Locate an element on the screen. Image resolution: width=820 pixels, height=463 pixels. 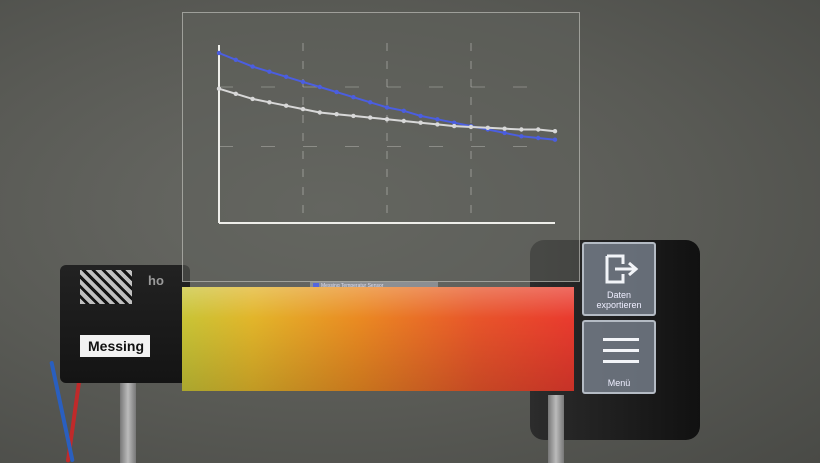
menu-button-label: Menü is located at coordinates (619, 383).